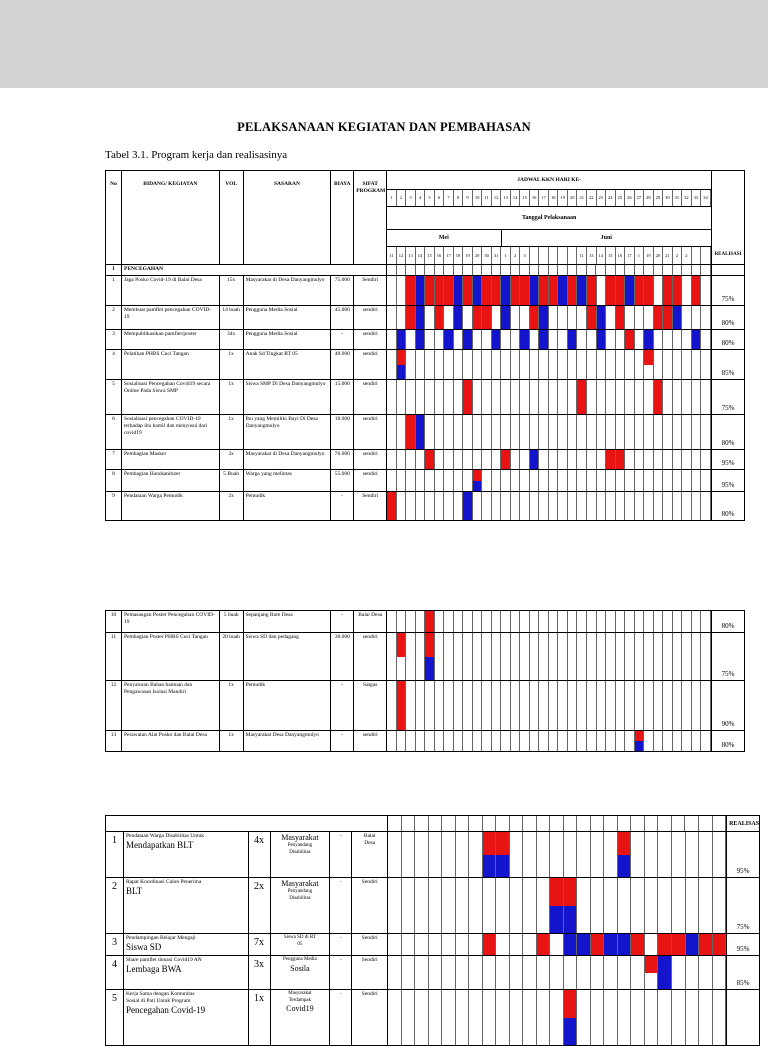 Image resolution: width=768 pixels, height=1046 pixels. I want to click on sasaran-cell: Anak Sd Tingkat RT 05, so click(288, 364).